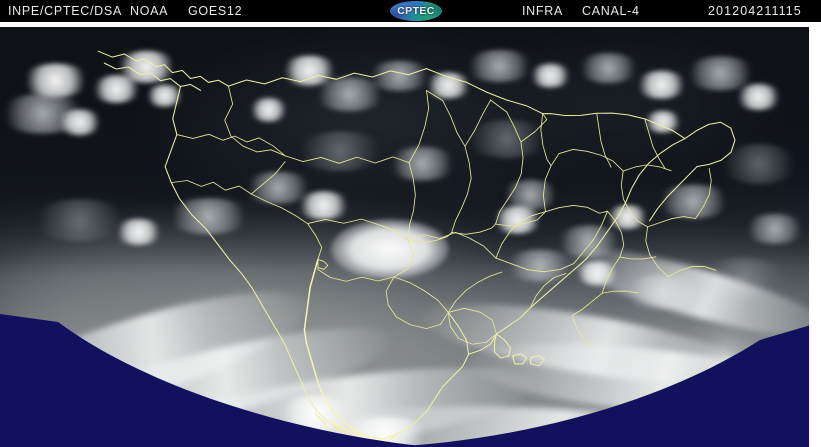 The height and width of the screenshot is (447, 821). I want to click on timestamp-label: 201204211115, so click(755, 11).